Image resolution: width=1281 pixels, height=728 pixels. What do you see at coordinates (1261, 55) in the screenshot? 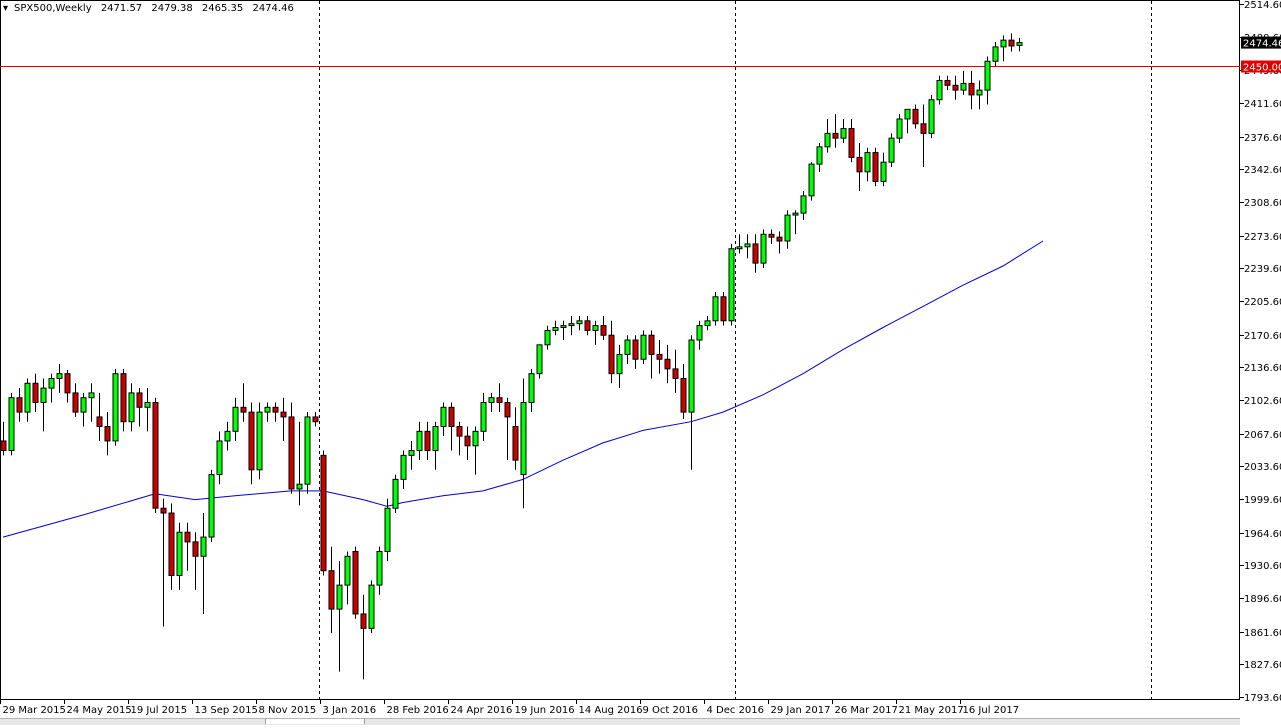
I see `price-tags: 2474.46 2450.00` at bounding box center [1261, 55].